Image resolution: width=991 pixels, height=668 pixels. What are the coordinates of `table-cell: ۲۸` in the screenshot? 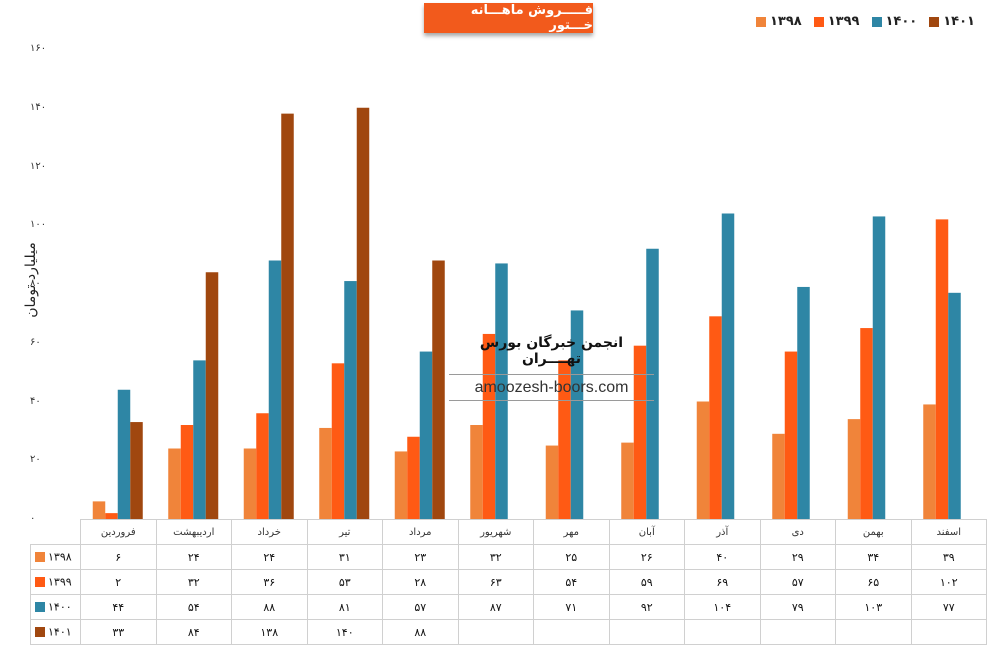 It's located at (420, 582).